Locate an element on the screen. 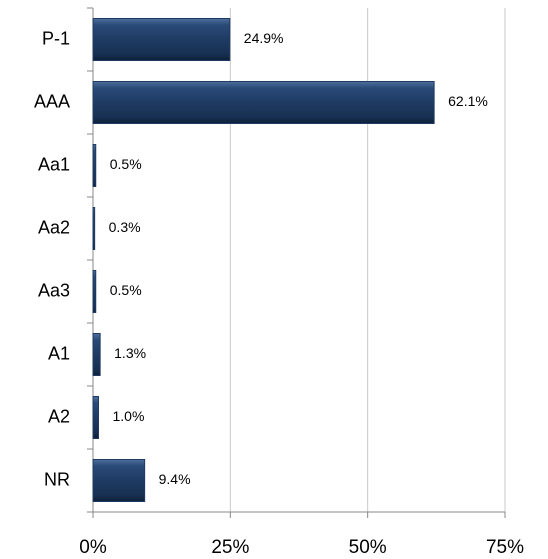 The width and height of the screenshot is (548, 559). category-label: A1 is located at coordinates (59, 353).